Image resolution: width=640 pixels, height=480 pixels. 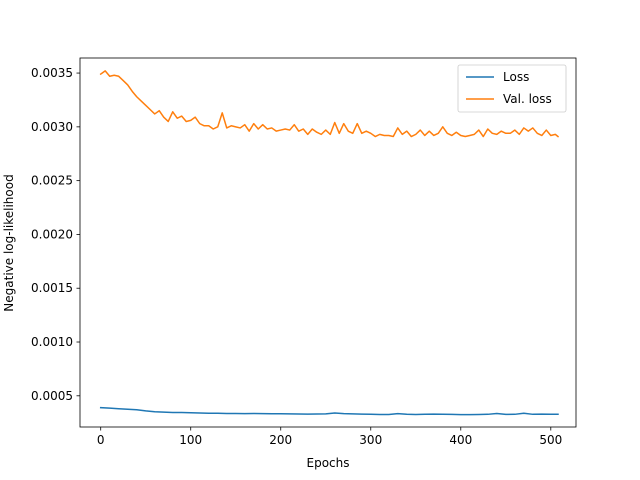 What do you see at coordinates (460, 440) in the screenshot?
I see `x-tick-label: 400` at bounding box center [460, 440].